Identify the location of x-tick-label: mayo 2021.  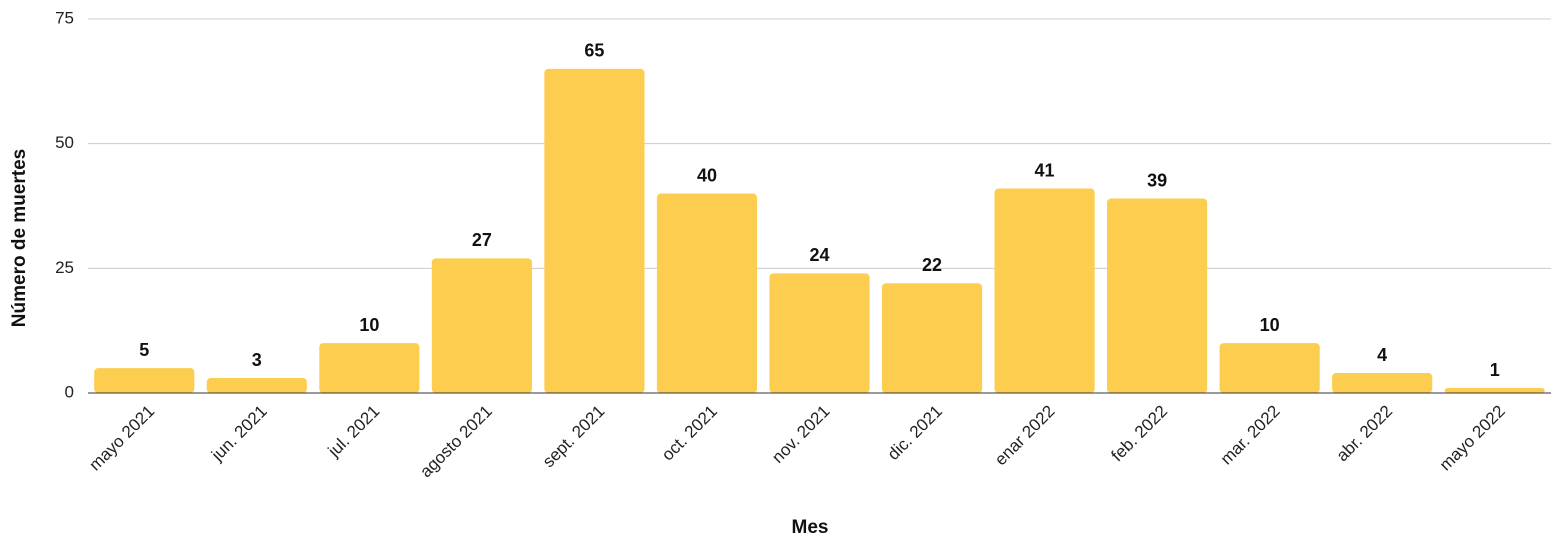
(121, 438).